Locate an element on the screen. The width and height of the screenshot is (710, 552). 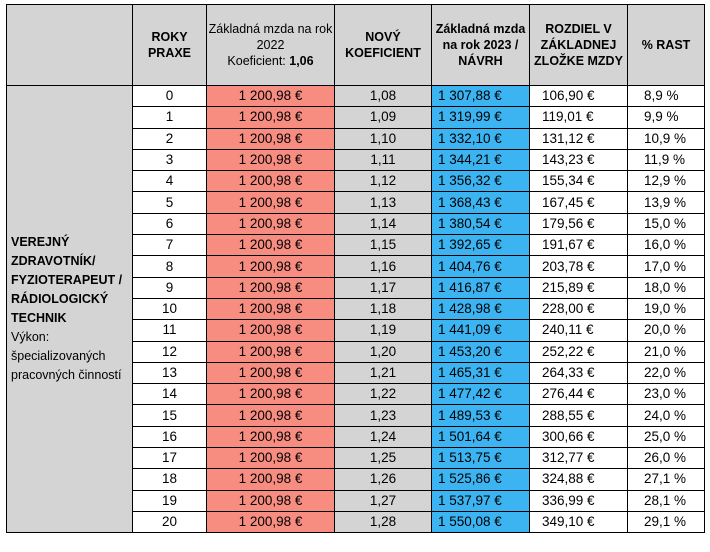
coefficient-cell: 1,21 is located at coordinates (383, 373).